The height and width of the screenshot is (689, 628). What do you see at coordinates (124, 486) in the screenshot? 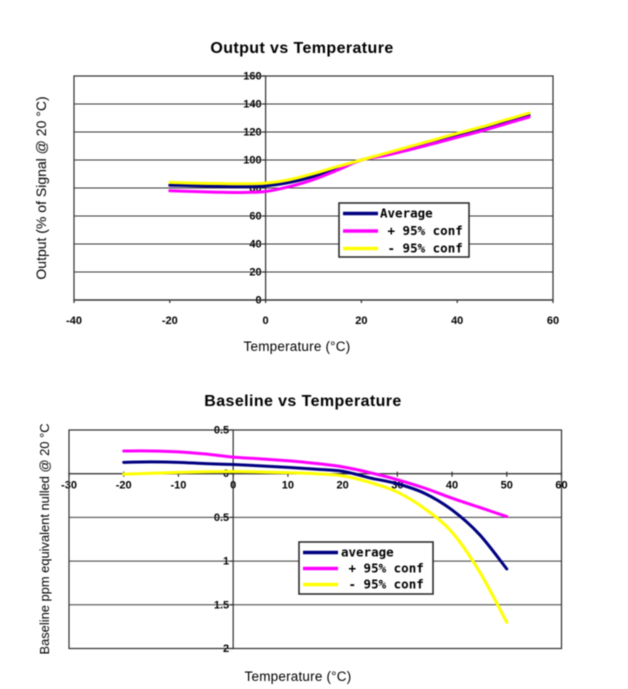
I see `baseline-chart-x-tick-label: -20` at bounding box center [124, 486].